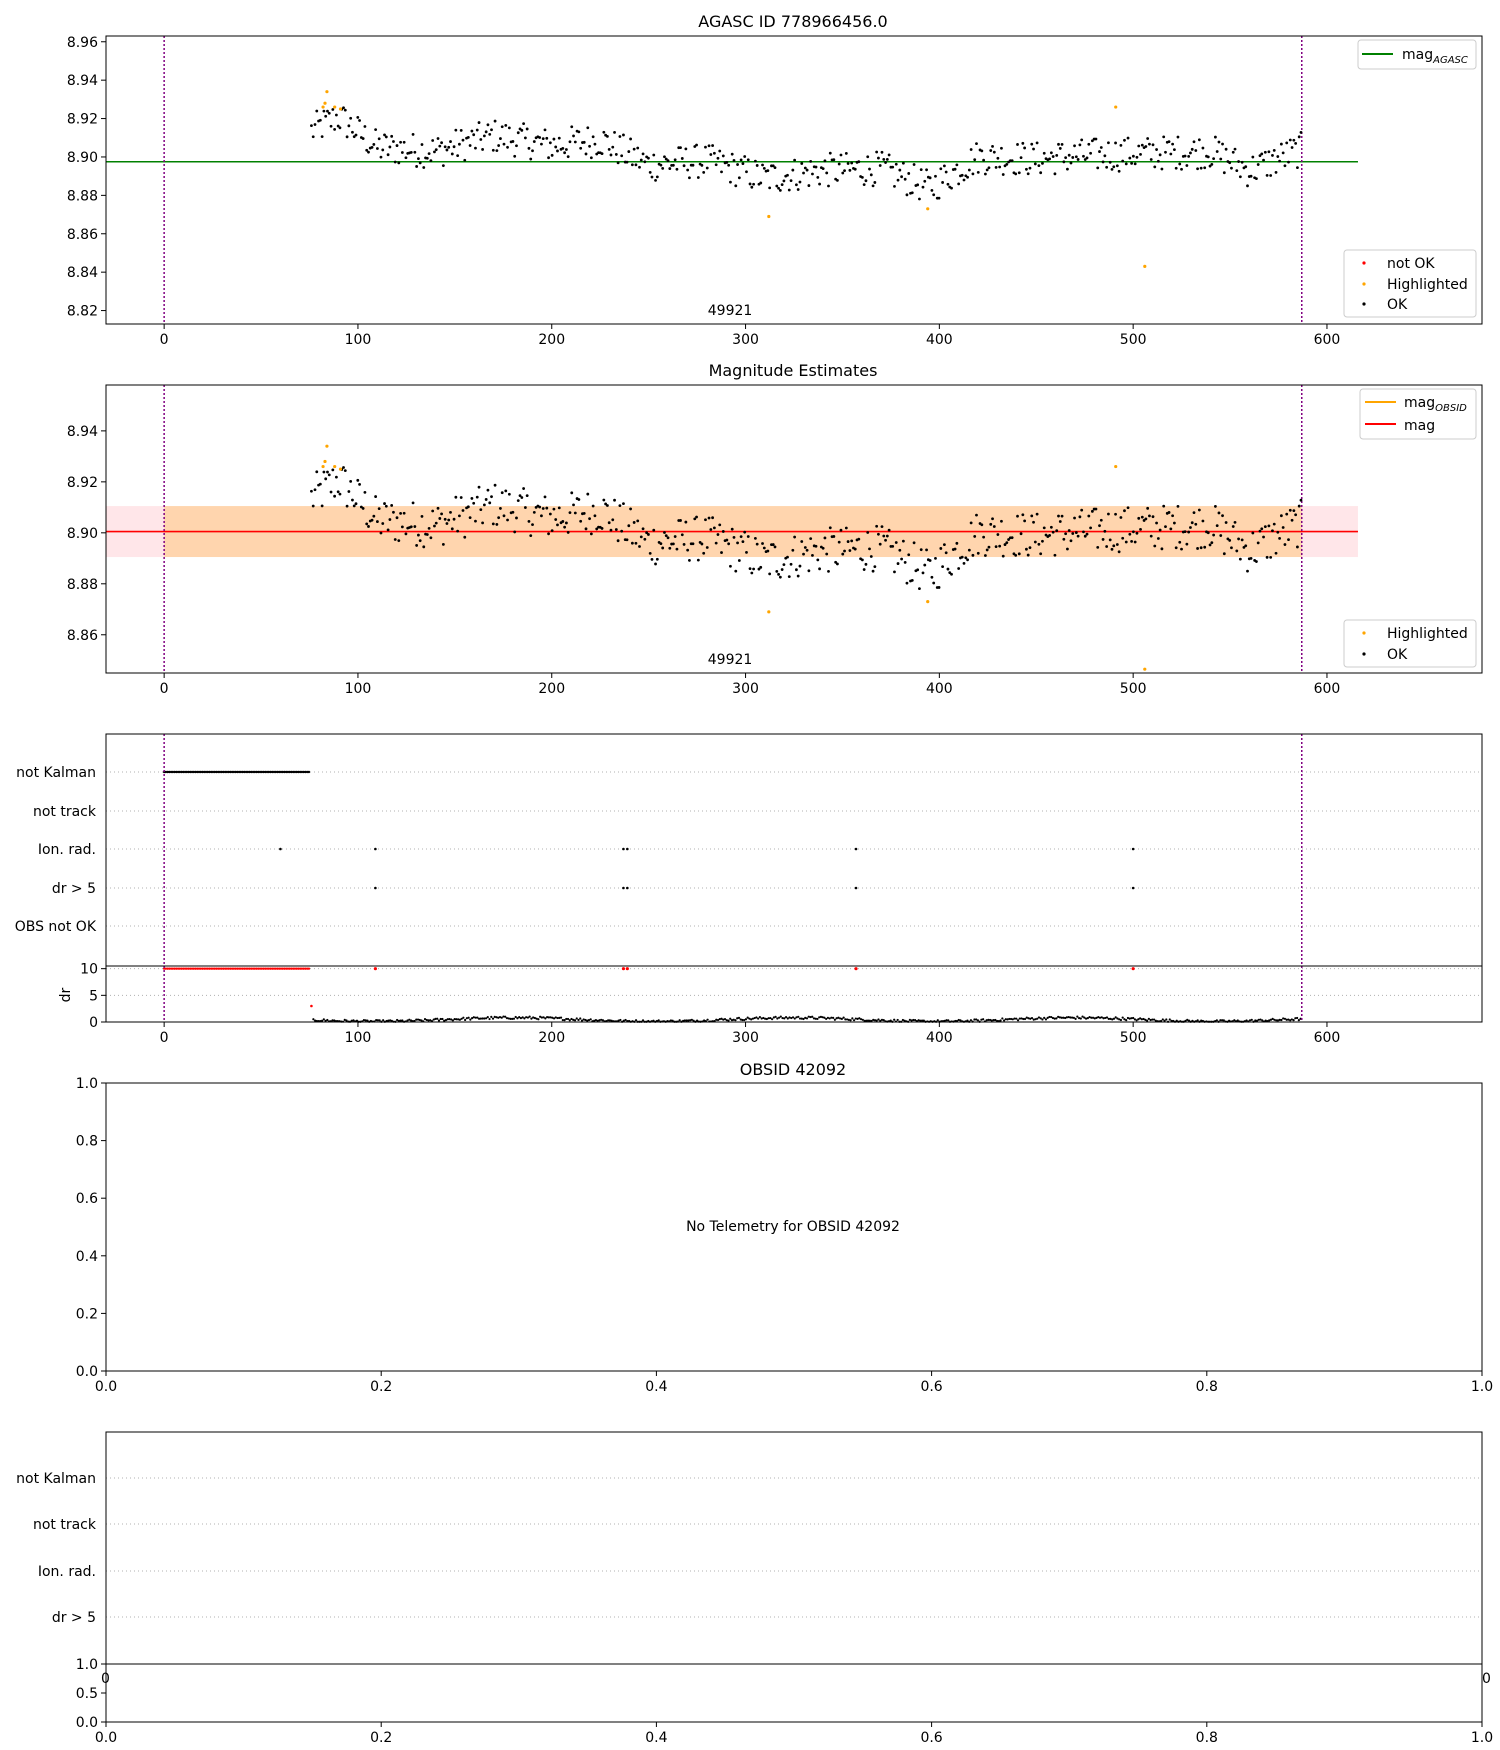  Describe the element at coordinates (87, 1314) in the screenshot. I see `y-tick-label: 0.2` at that location.